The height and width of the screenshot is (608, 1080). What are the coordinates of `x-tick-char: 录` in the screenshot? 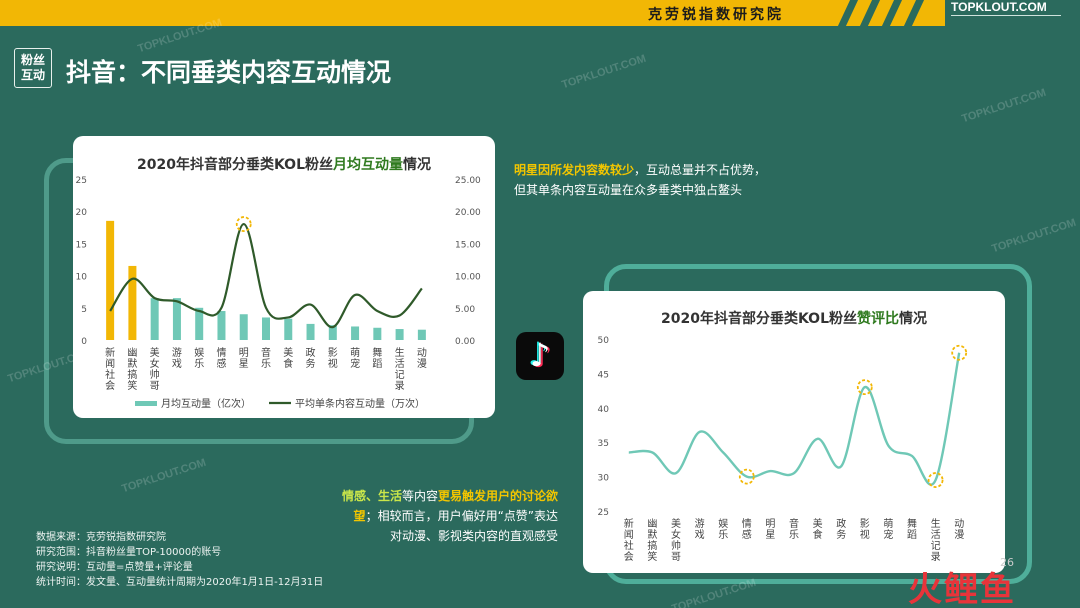 It's located at (936, 557).